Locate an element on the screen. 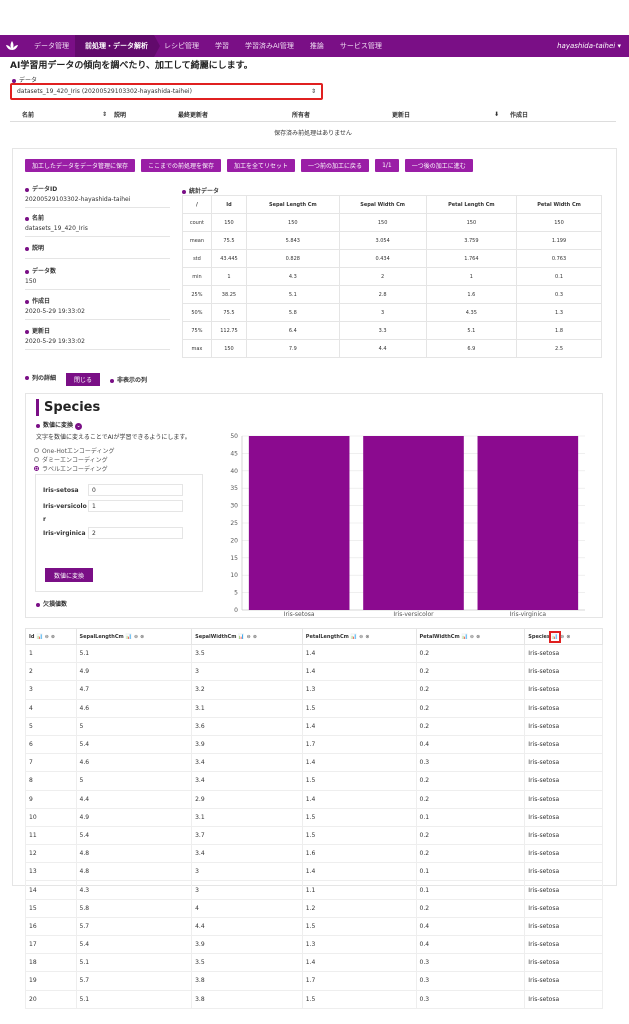 The width and height of the screenshot is (629, 1024). stats-cell: count is located at coordinates (197, 222).